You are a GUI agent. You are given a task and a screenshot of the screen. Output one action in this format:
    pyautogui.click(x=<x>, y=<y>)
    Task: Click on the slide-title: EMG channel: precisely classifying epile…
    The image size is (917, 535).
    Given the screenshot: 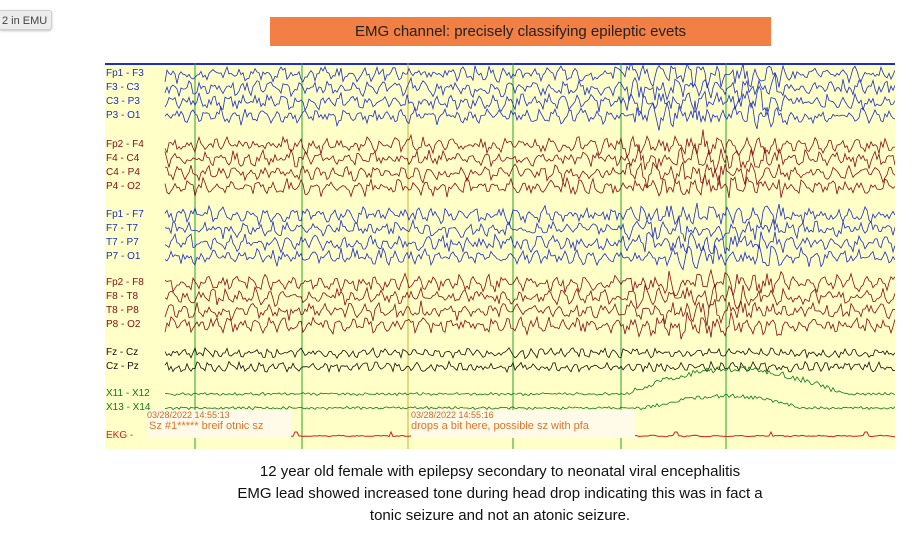 What is the action you would take?
    pyautogui.click(x=520, y=31)
    